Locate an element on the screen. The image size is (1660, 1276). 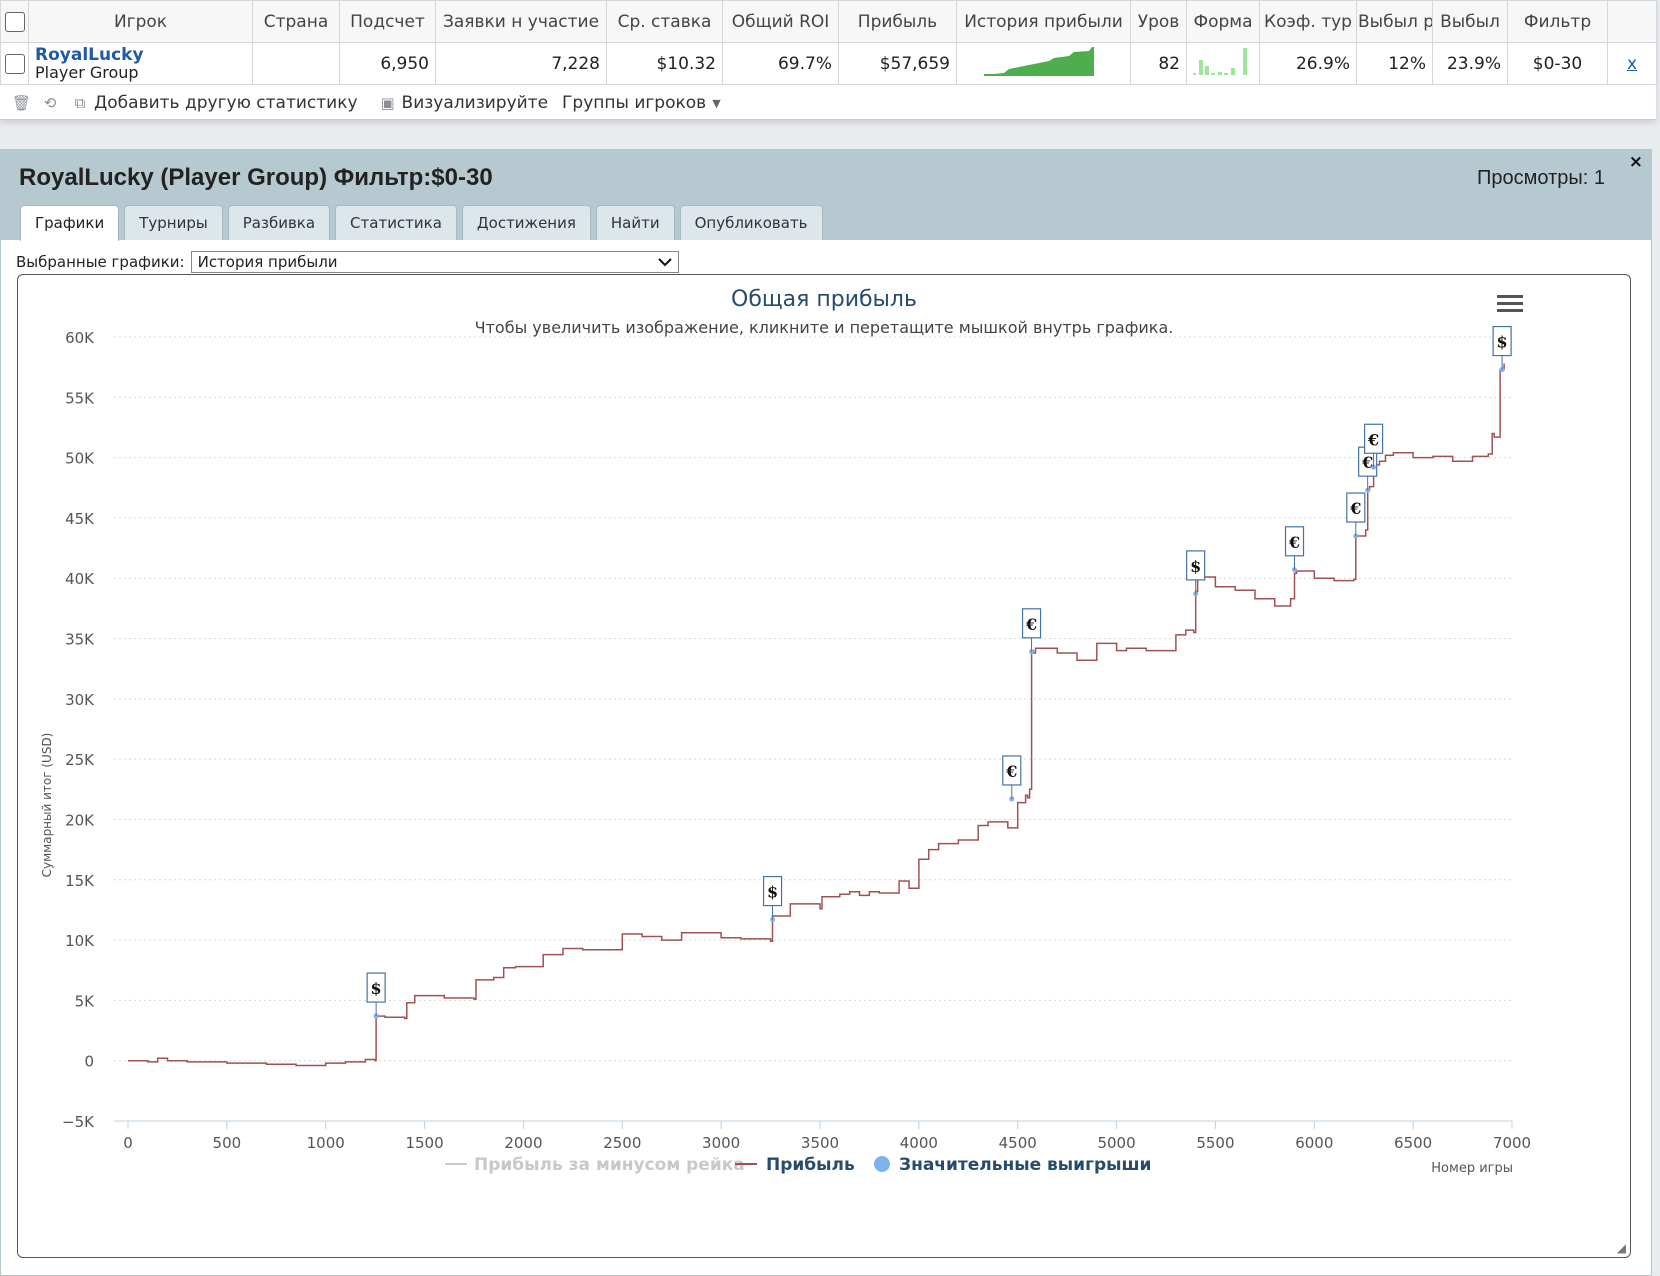
x-tick-label: 4000 is located at coordinates (919, 1143).